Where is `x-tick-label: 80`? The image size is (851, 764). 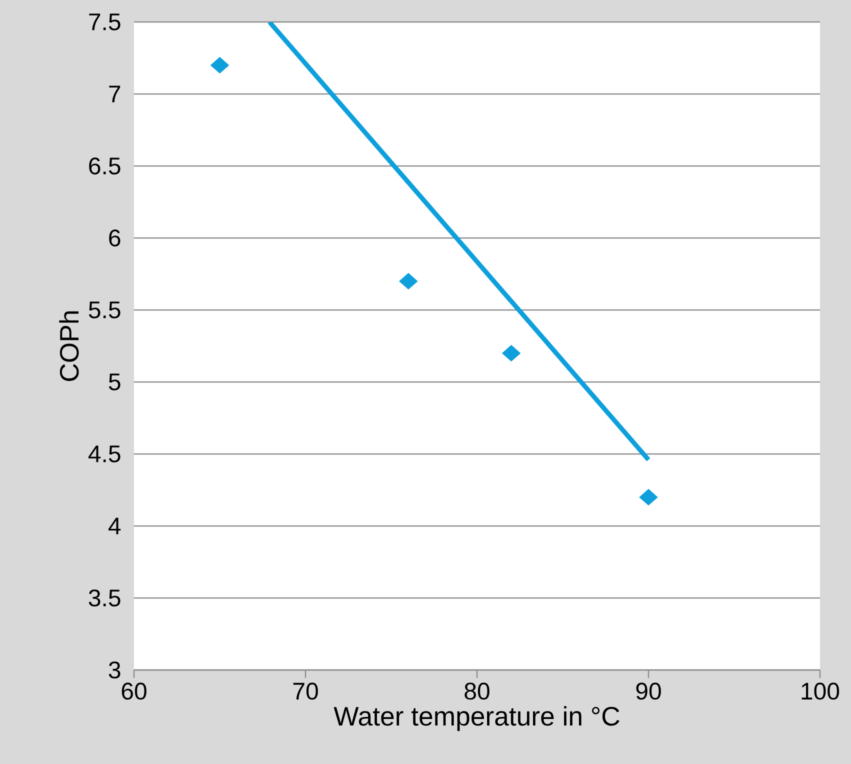 x-tick-label: 80 is located at coordinates (477, 691).